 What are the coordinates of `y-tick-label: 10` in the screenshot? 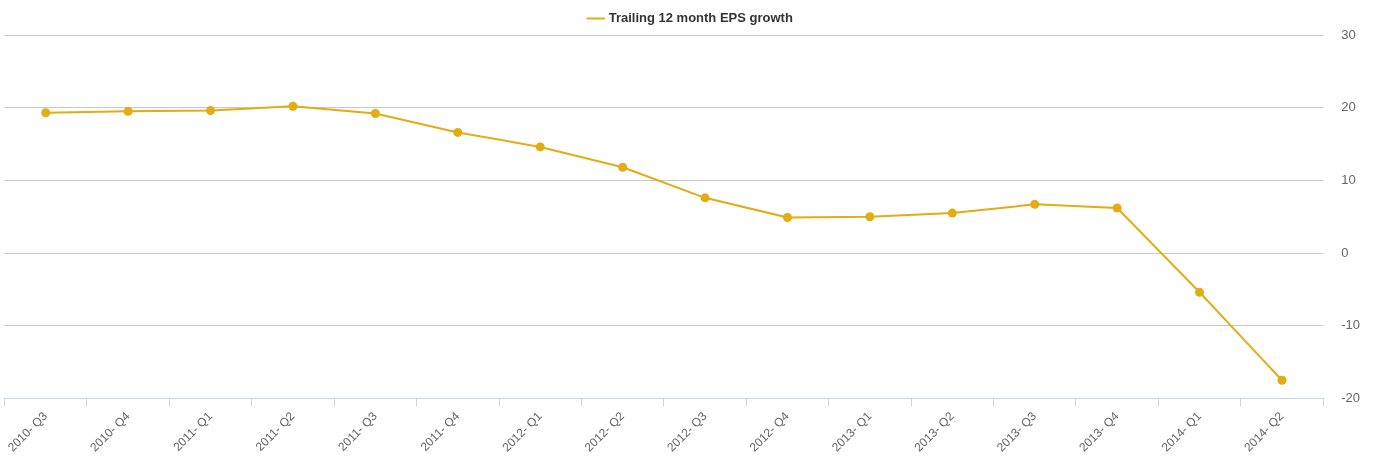 It's located at (1348, 179).